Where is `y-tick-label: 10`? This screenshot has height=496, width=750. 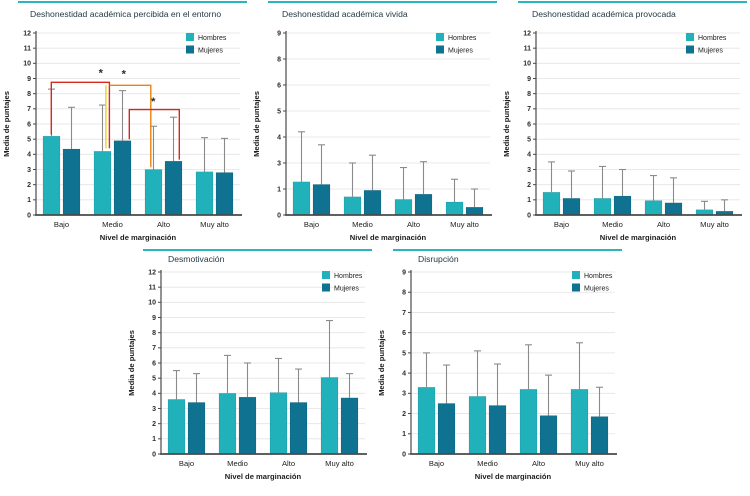
y-tick-label: 10 is located at coordinates (27, 64).